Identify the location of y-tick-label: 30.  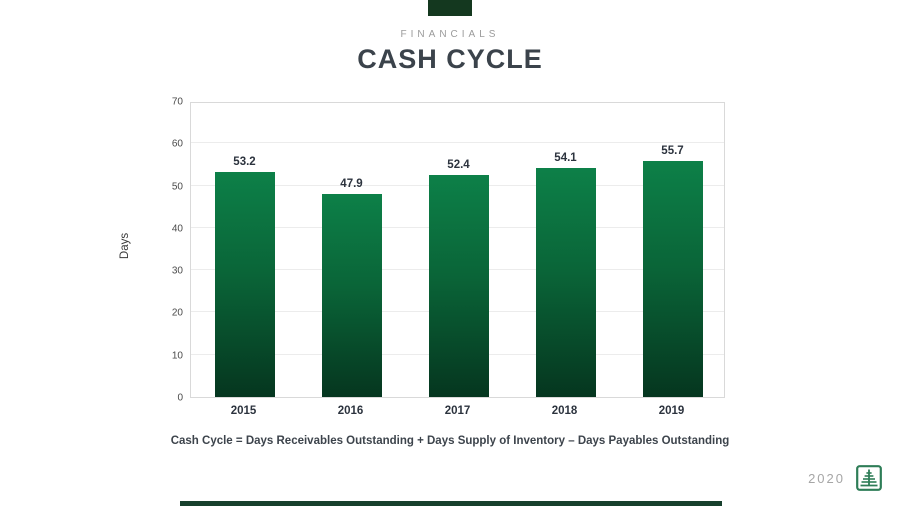
(177, 271).